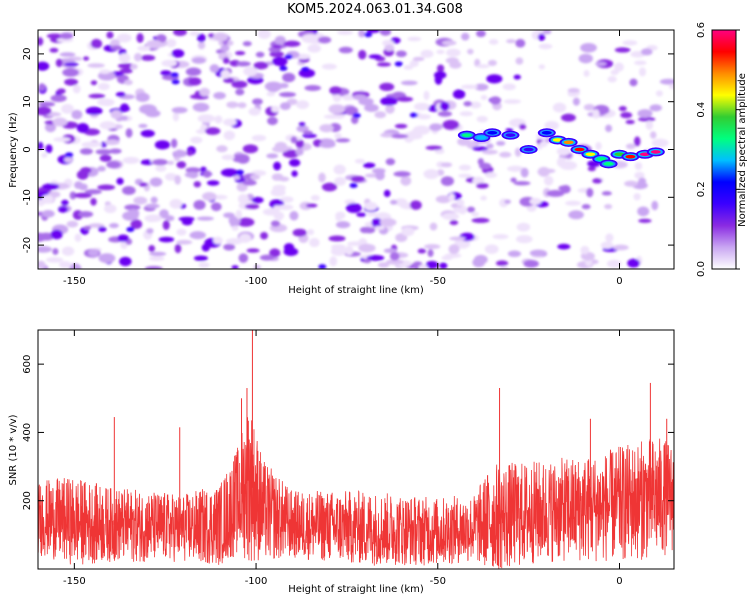 This screenshot has width=750, height=600. Describe the element at coordinates (13, 150) in the screenshot. I see `spectrogram-y-label: Frequency (Hz)` at that location.